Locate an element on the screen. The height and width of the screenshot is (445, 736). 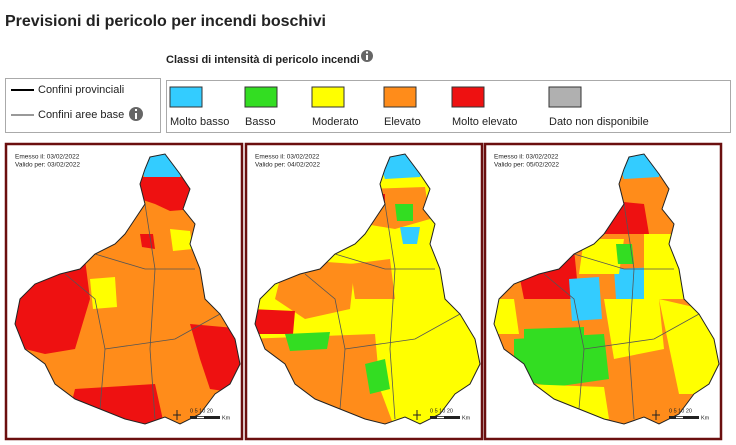
valid-date: Valido per: 05/02/2022 is located at coordinates (526, 165).